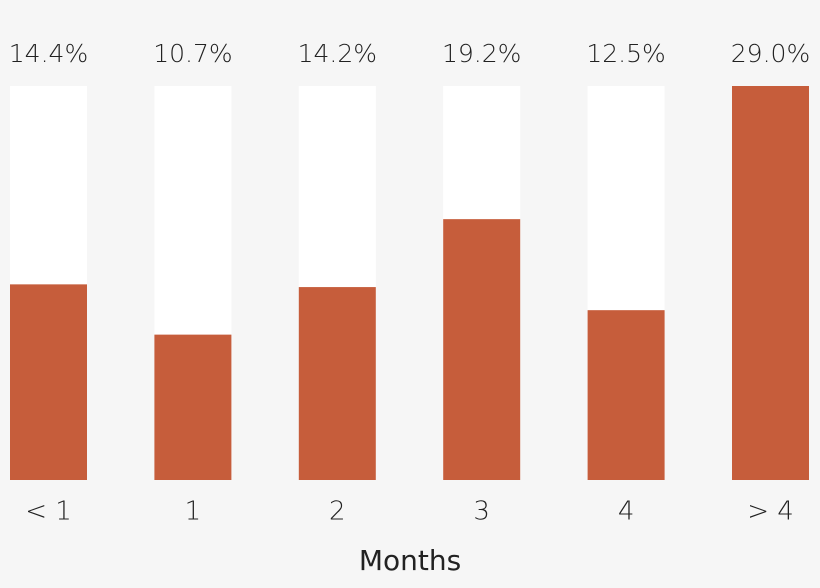  Describe the element at coordinates (770, 53) in the screenshot. I see `value-label: 29.0%` at that location.